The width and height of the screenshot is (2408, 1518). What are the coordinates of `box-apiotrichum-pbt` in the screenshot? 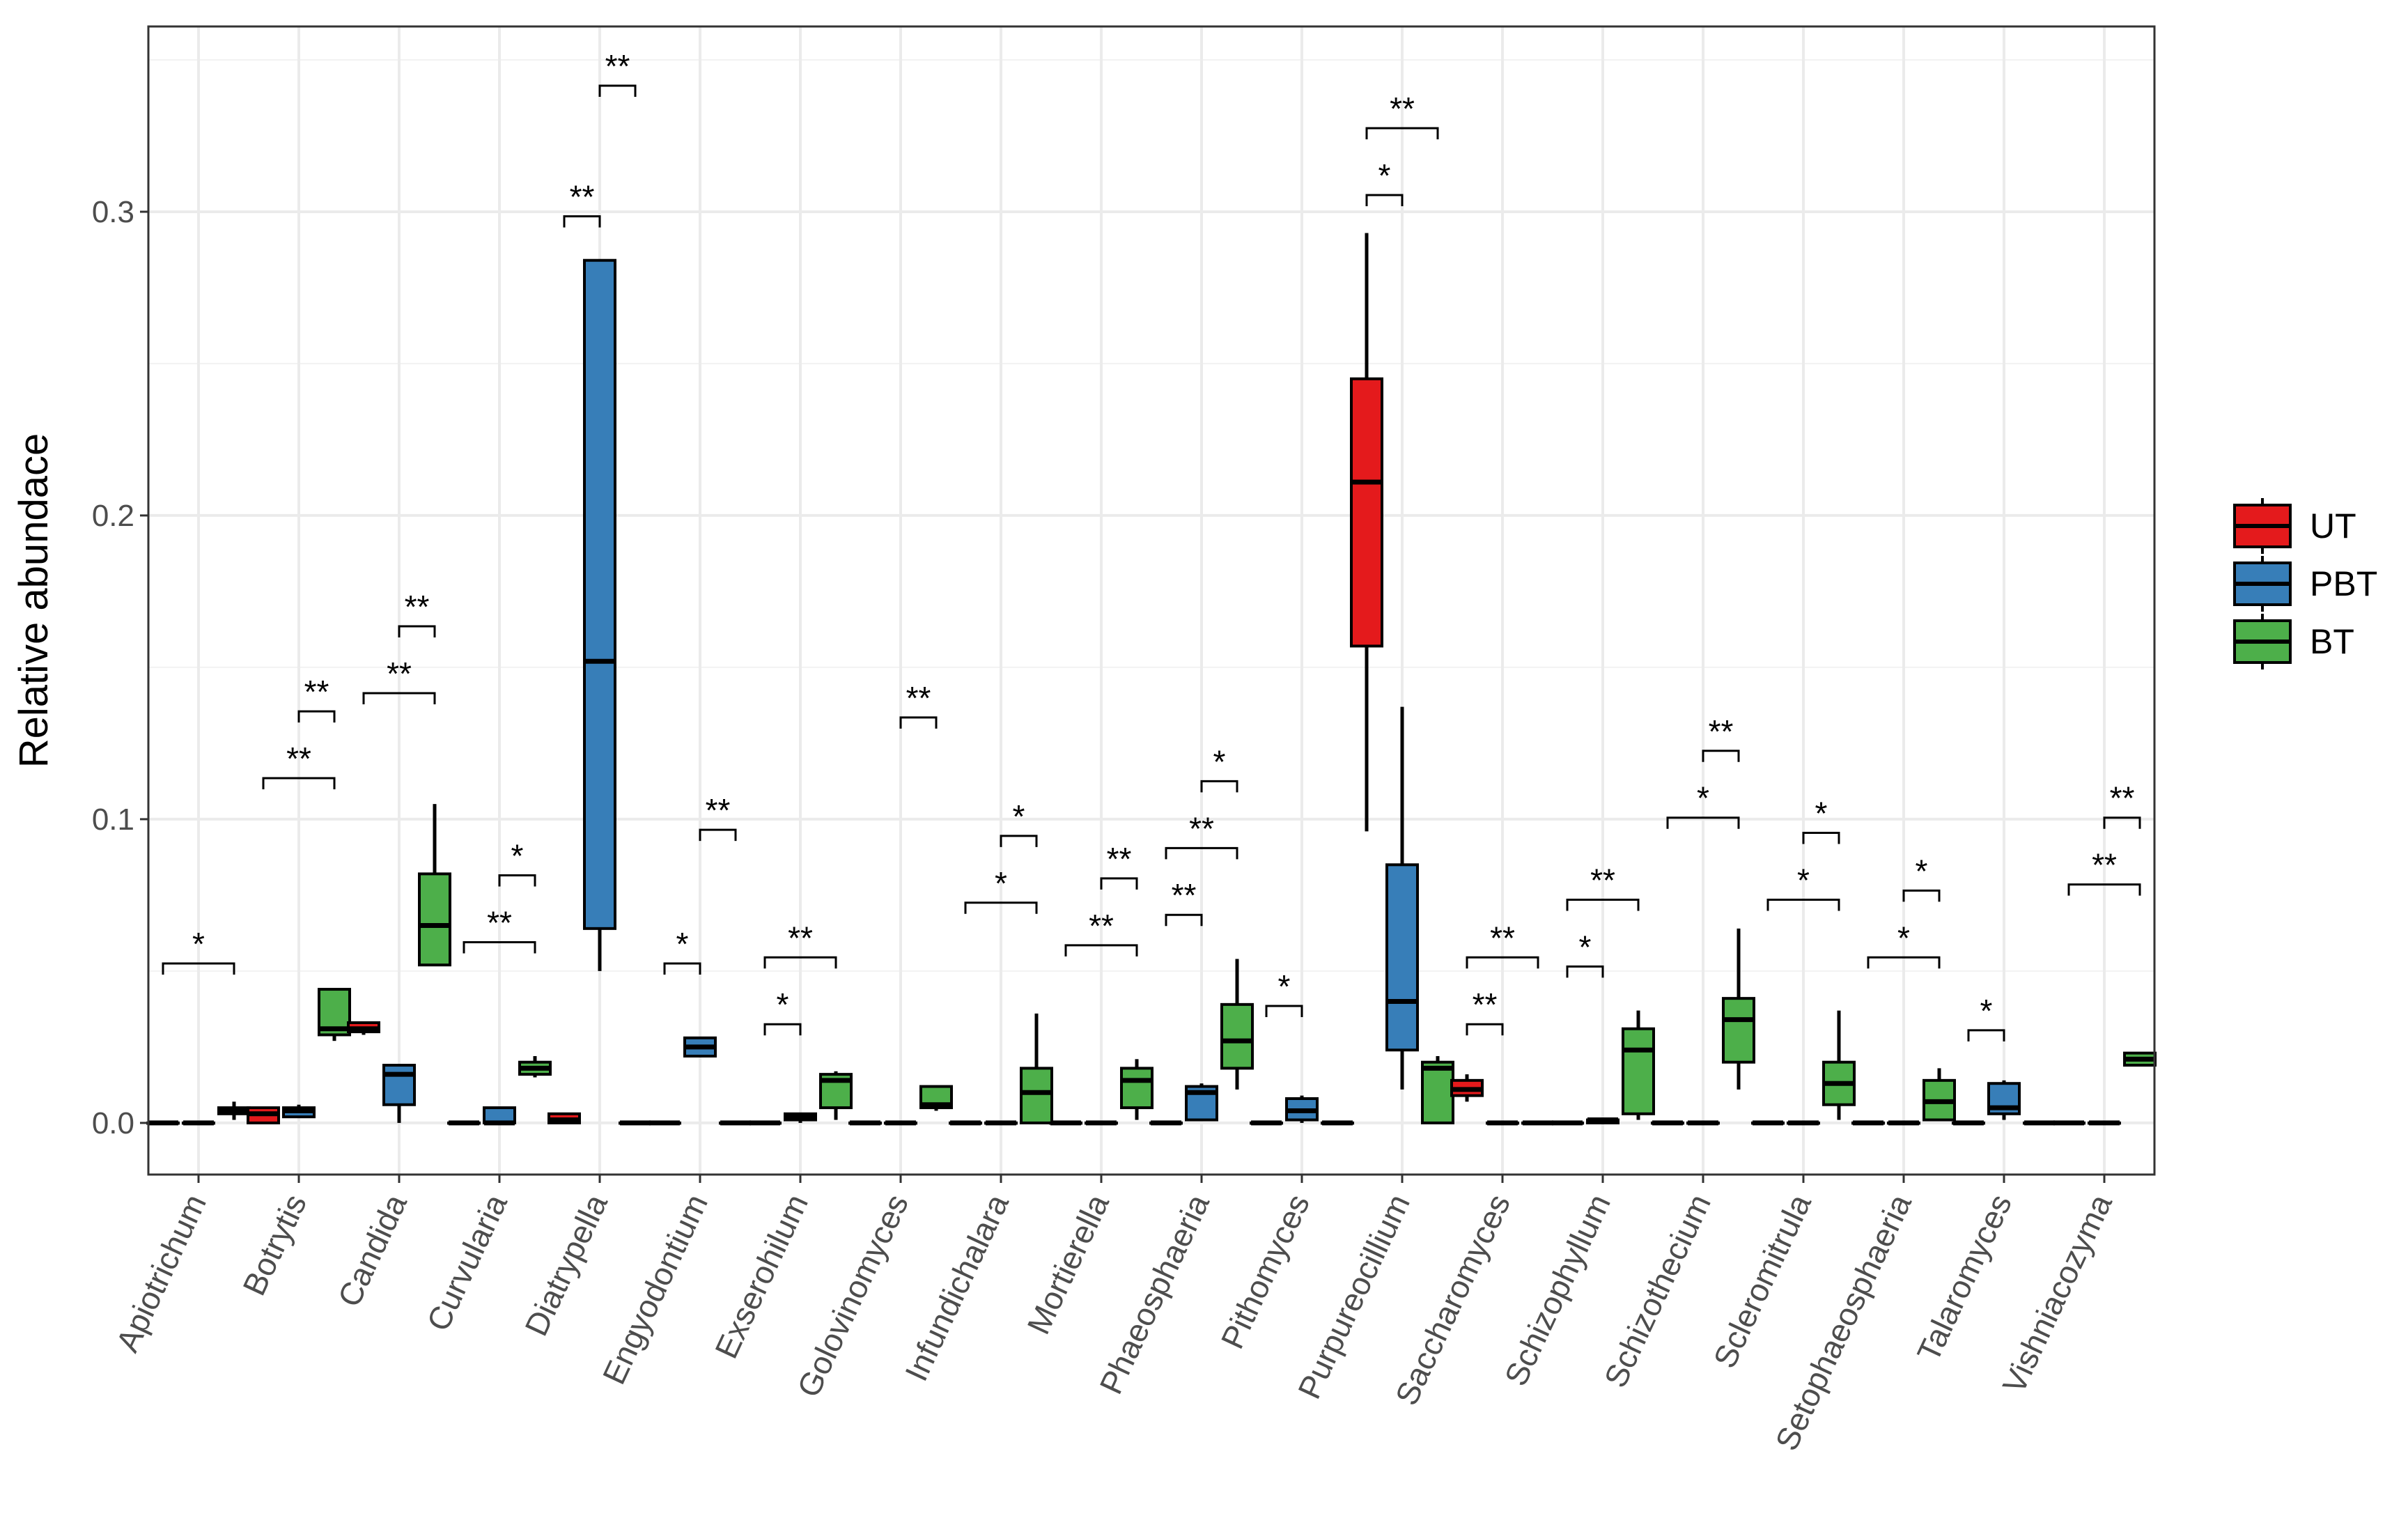 It's located at (198, 1123).